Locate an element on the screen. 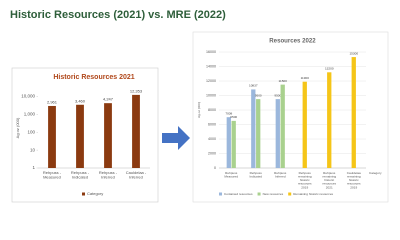 This screenshot has height=240, width=400. data-label: 3,460 is located at coordinates (80, 100).